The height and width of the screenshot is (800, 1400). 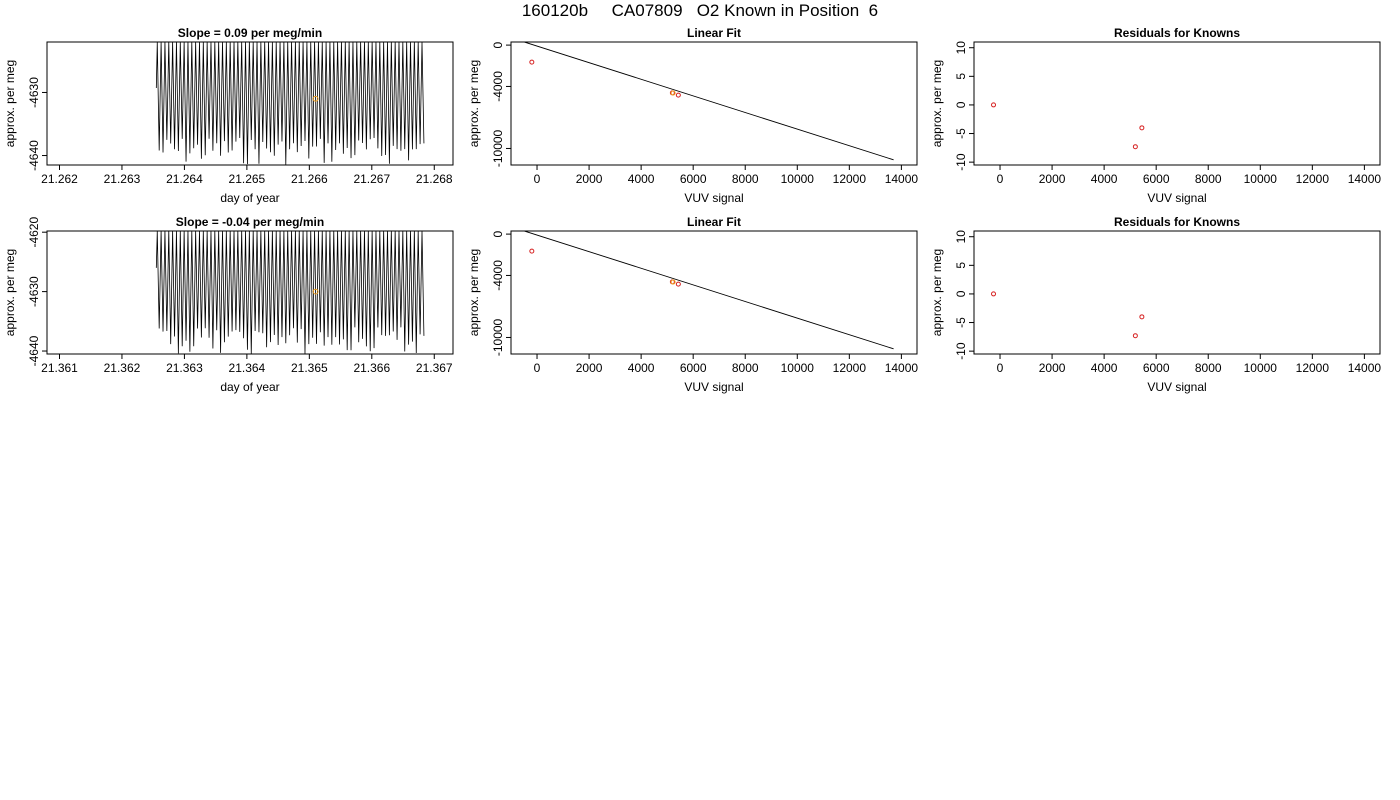 What do you see at coordinates (122, 179) in the screenshot?
I see `x-tick-label: 21.263` at bounding box center [122, 179].